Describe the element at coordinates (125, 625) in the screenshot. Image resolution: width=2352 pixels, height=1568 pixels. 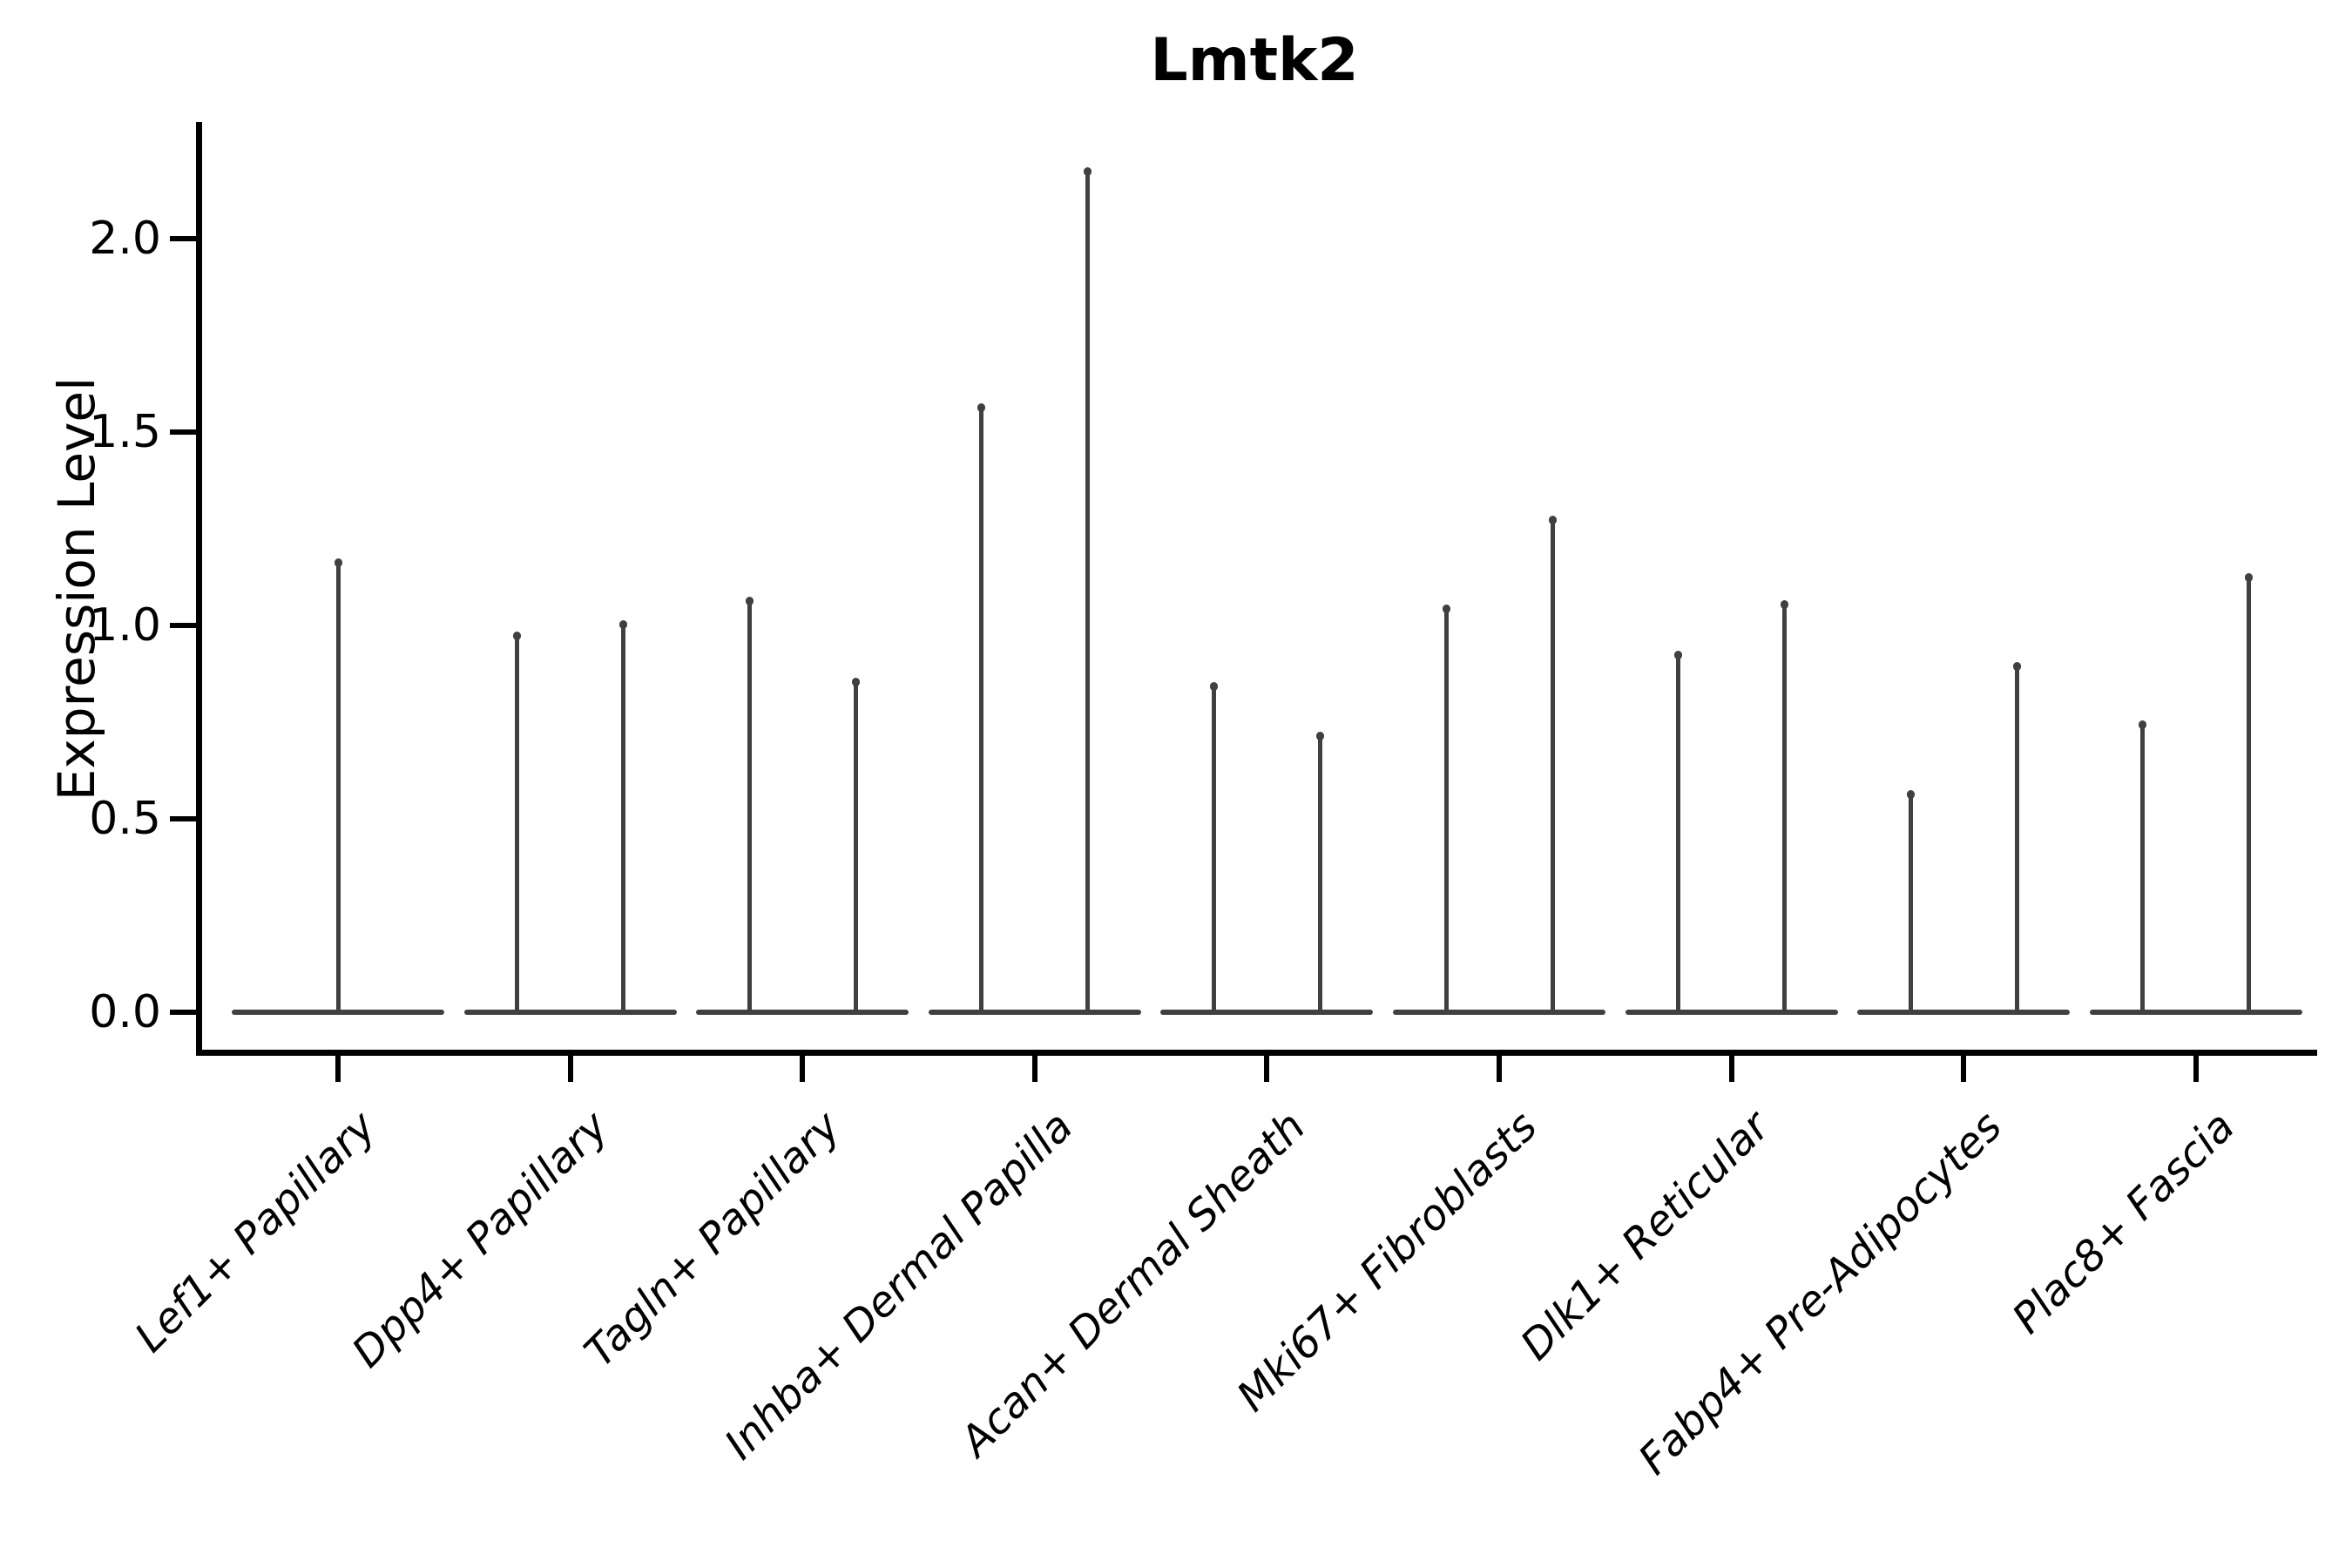
I see `y-tick-label: 1.0` at that location.